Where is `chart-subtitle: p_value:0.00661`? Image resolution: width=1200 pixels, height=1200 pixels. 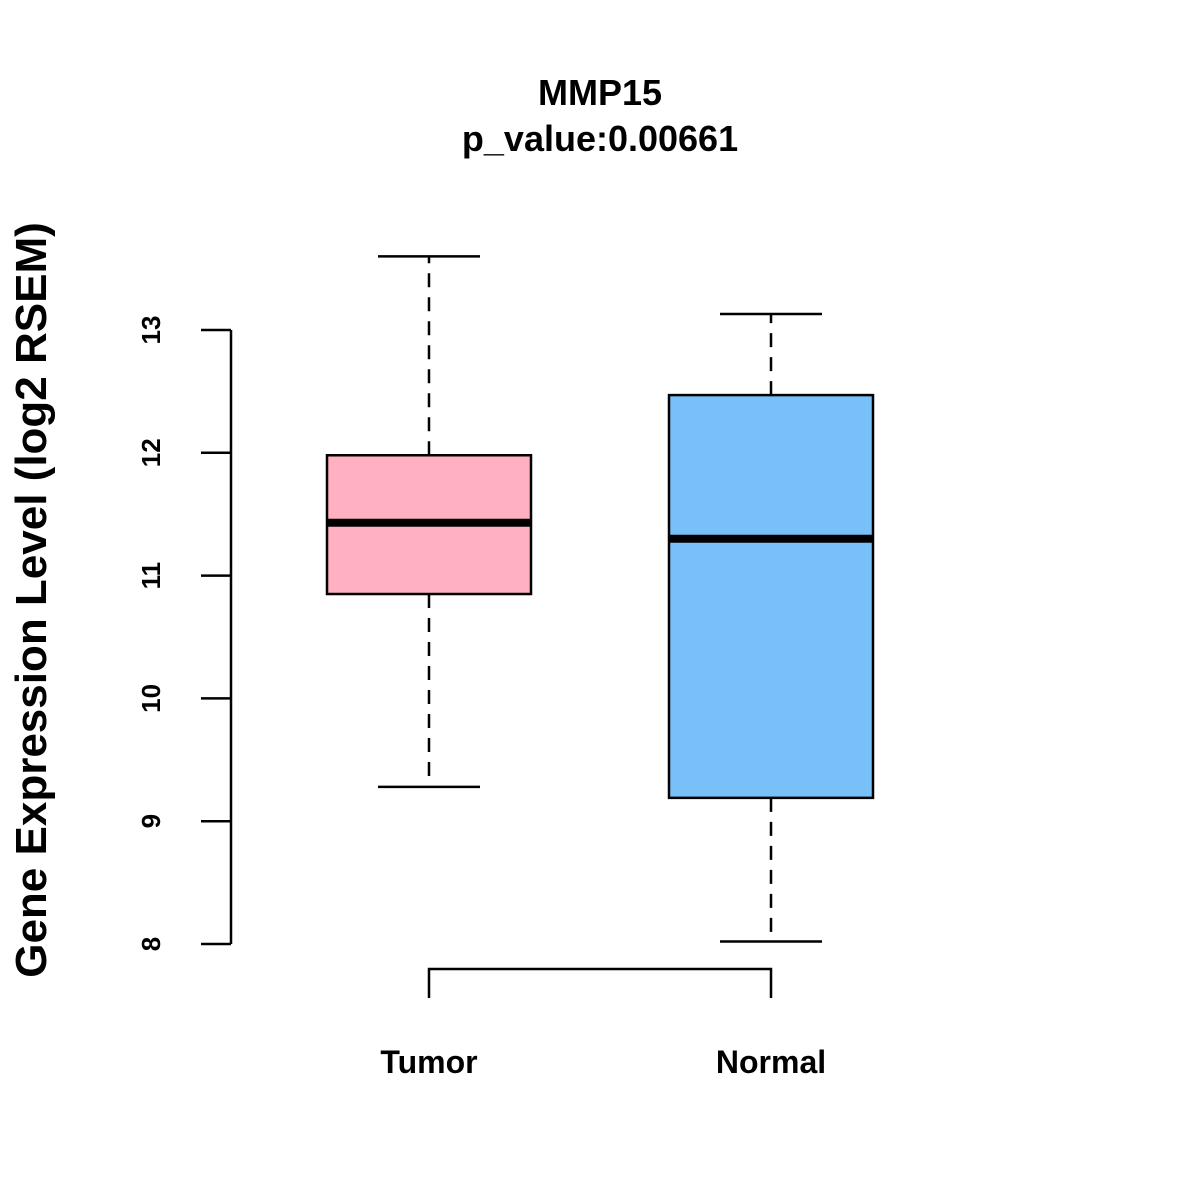 chart-subtitle: p_value:0.00661 is located at coordinates (600, 138).